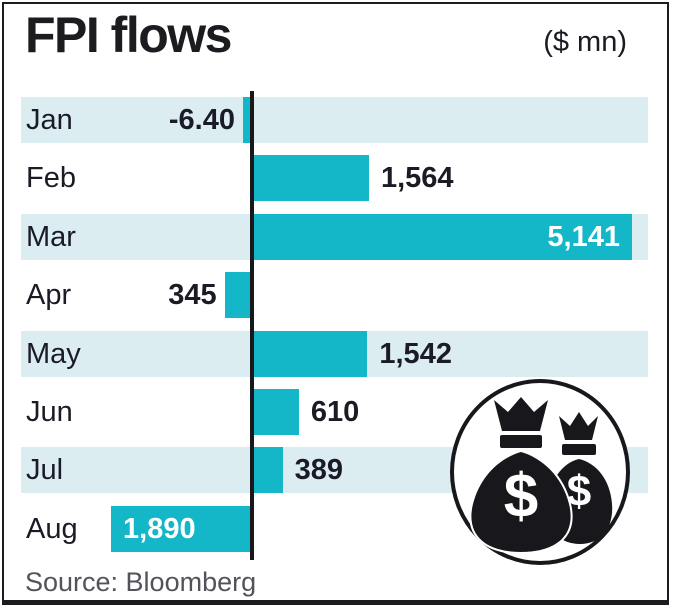 Image resolution: width=675 pixels, height=615 pixels. I want to click on chart-row-feb: Feb 1,564, so click(334, 178).